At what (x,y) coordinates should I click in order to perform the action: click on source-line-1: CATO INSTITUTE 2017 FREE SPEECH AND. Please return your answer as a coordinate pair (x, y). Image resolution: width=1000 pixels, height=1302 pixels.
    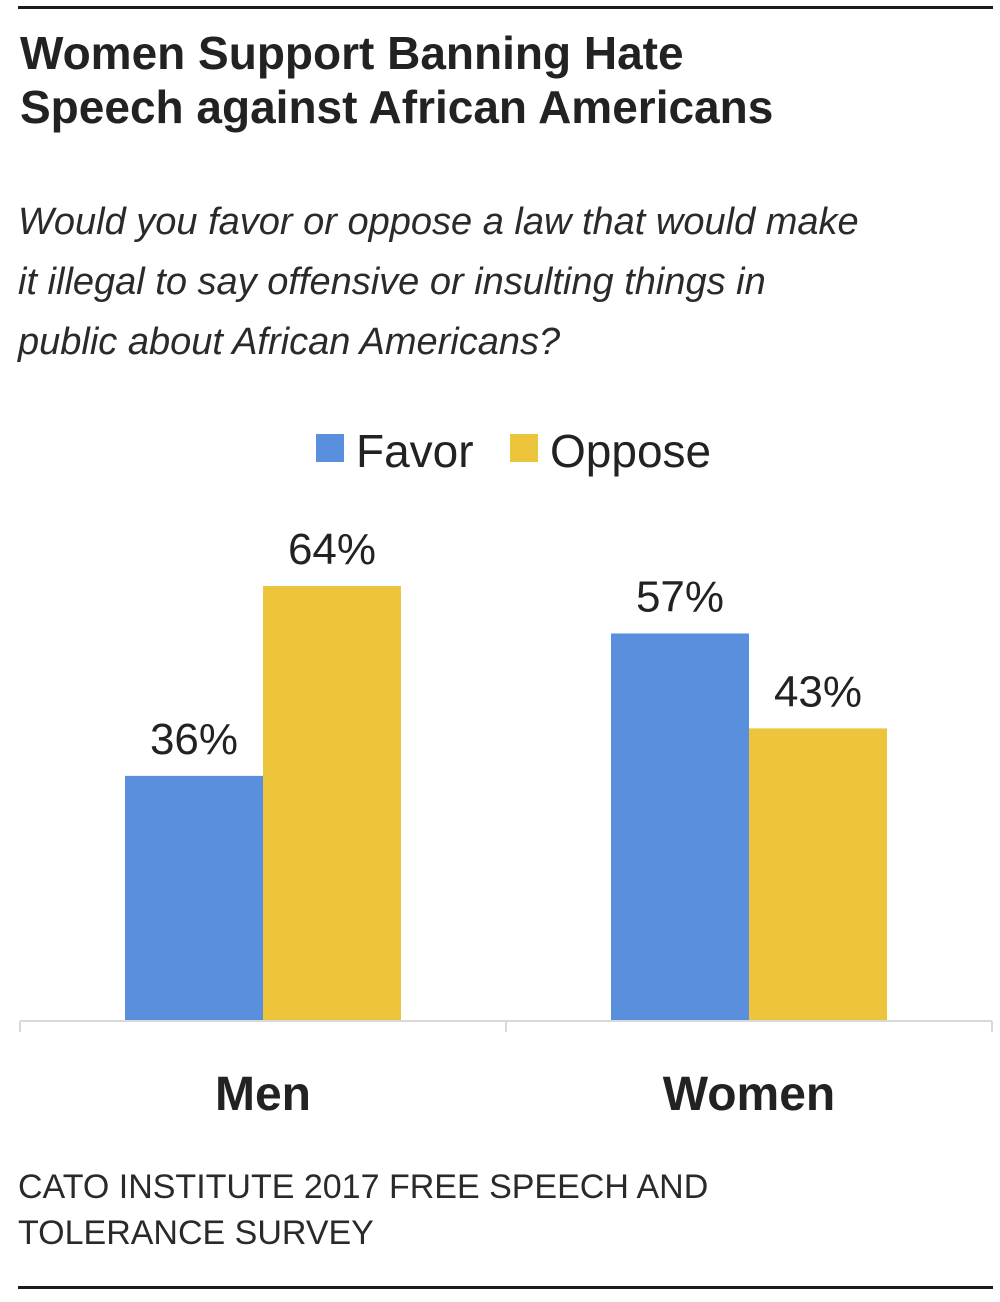
    Looking at the image, I should click on (363, 1187).